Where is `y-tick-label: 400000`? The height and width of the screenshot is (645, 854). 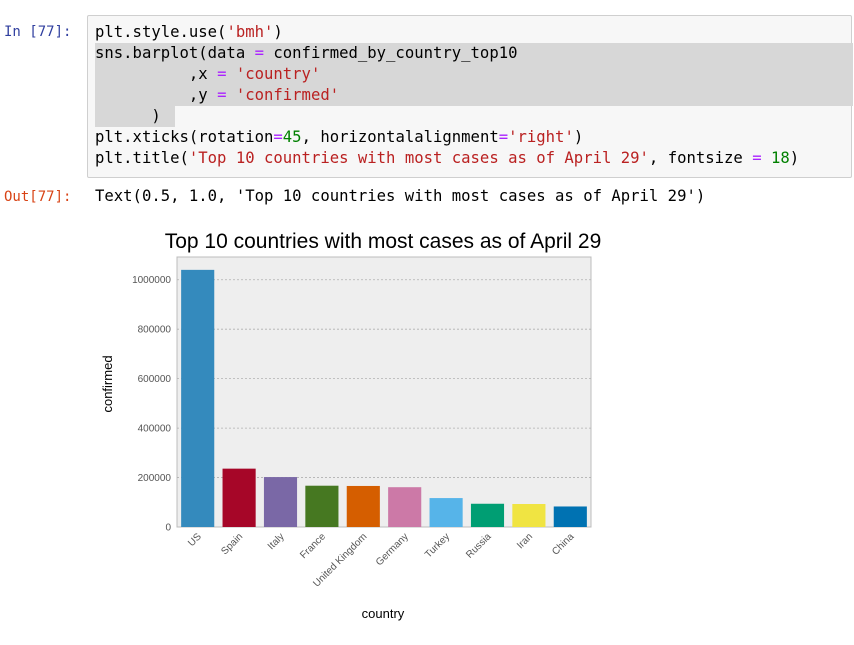
y-tick-label: 400000 is located at coordinates (155, 429).